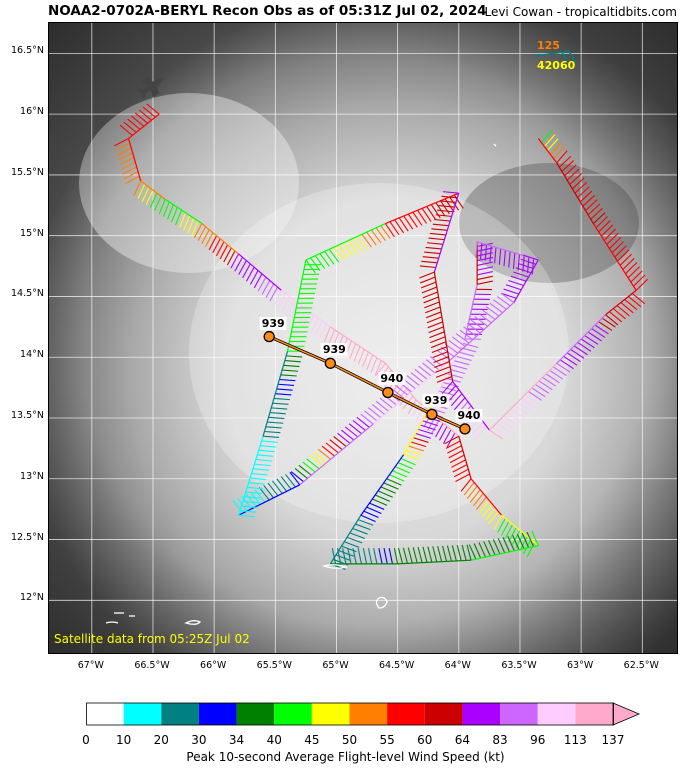 The height and width of the screenshot is (768, 691). I want to click on lon-tick-label: 63.5°W, so click(519, 665).